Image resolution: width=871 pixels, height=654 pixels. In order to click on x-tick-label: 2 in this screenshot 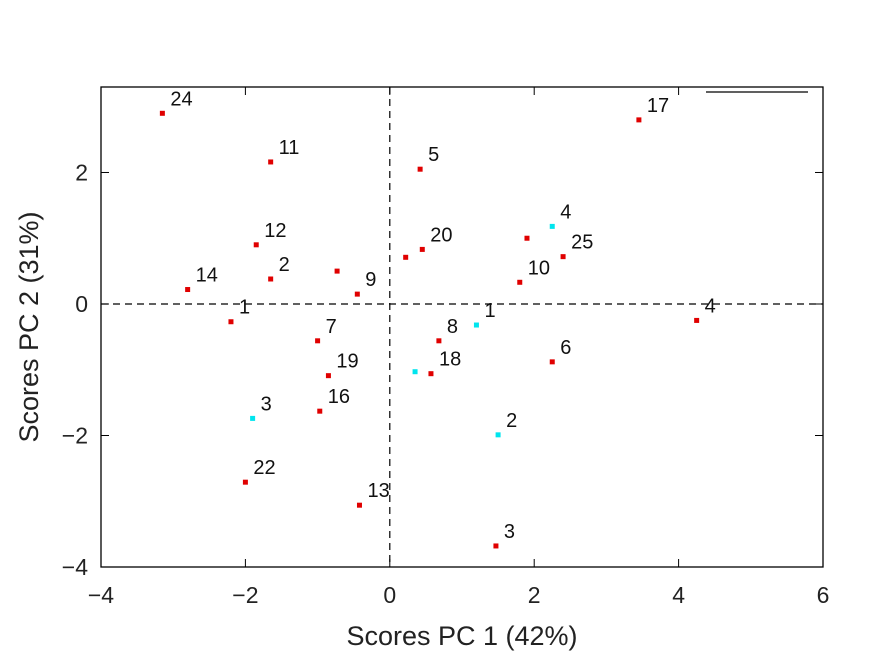, I will do `click(534, 595)`.